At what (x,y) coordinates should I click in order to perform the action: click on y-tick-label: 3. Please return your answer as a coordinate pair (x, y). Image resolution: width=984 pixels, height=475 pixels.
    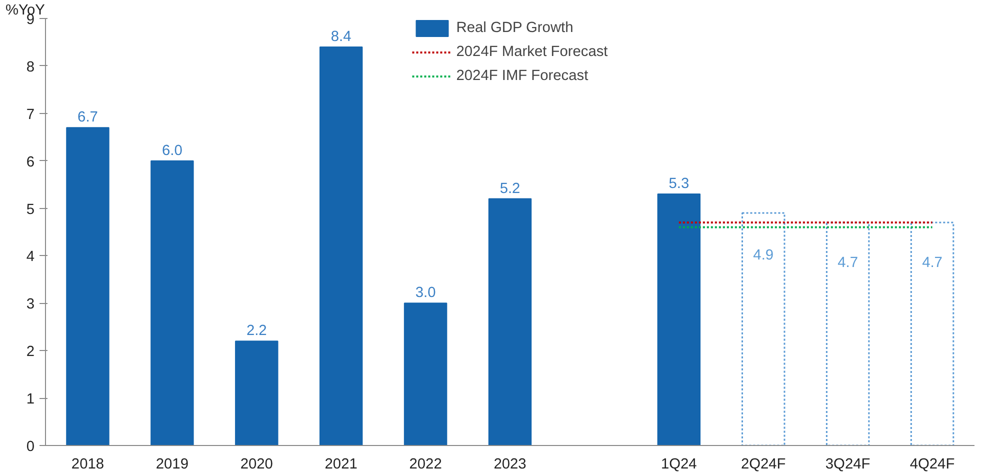
    Looking at the image, I should click on (30, 304).